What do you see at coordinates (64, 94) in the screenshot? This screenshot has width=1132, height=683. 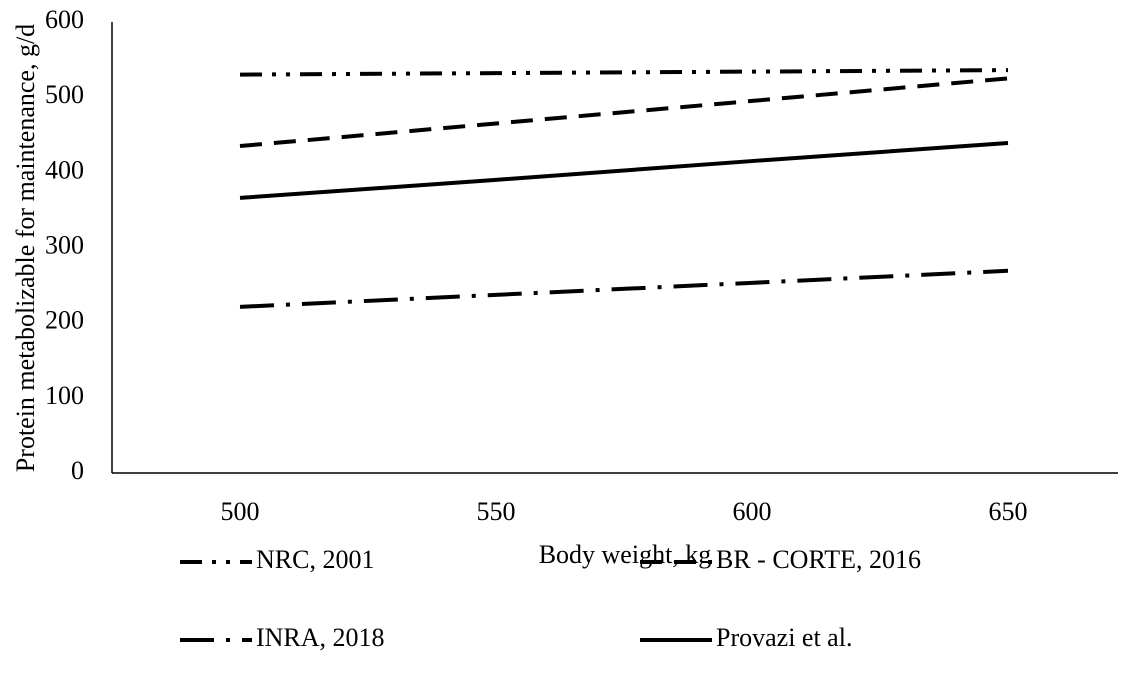 I see `y-tick-label: 500` at bounding box center [64, 94].